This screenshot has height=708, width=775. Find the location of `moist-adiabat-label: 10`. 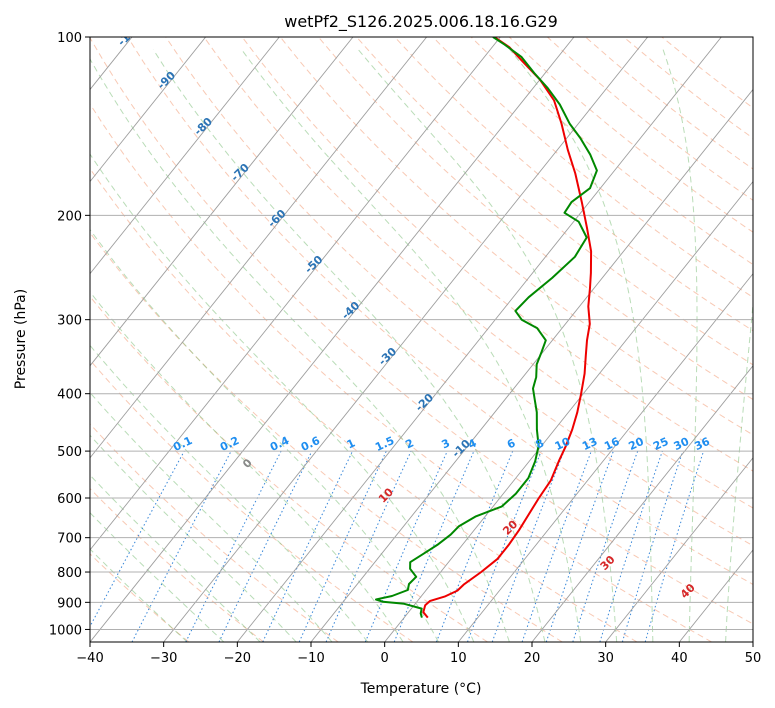

moist-adiabat-label: 10 is located at coordinates (386, 495).